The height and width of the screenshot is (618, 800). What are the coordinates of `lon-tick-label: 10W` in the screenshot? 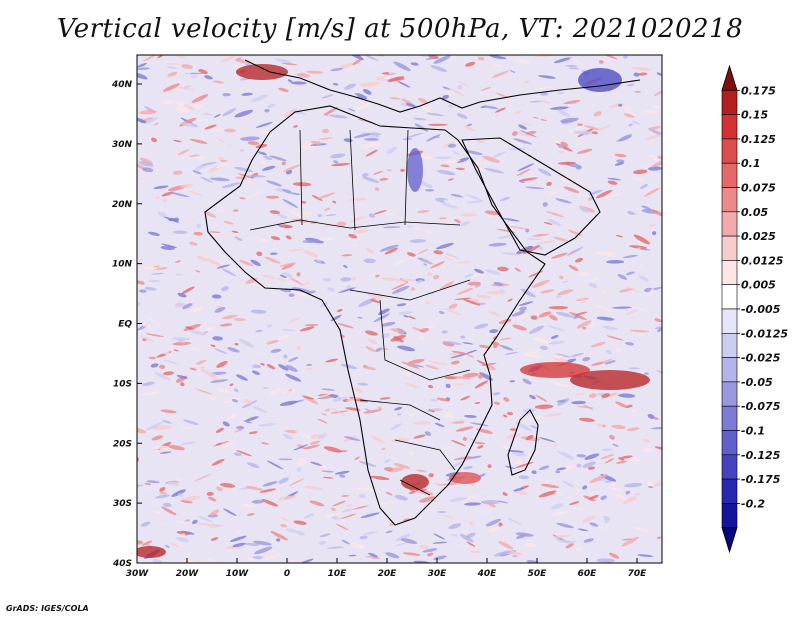 It's located at (238, 574).